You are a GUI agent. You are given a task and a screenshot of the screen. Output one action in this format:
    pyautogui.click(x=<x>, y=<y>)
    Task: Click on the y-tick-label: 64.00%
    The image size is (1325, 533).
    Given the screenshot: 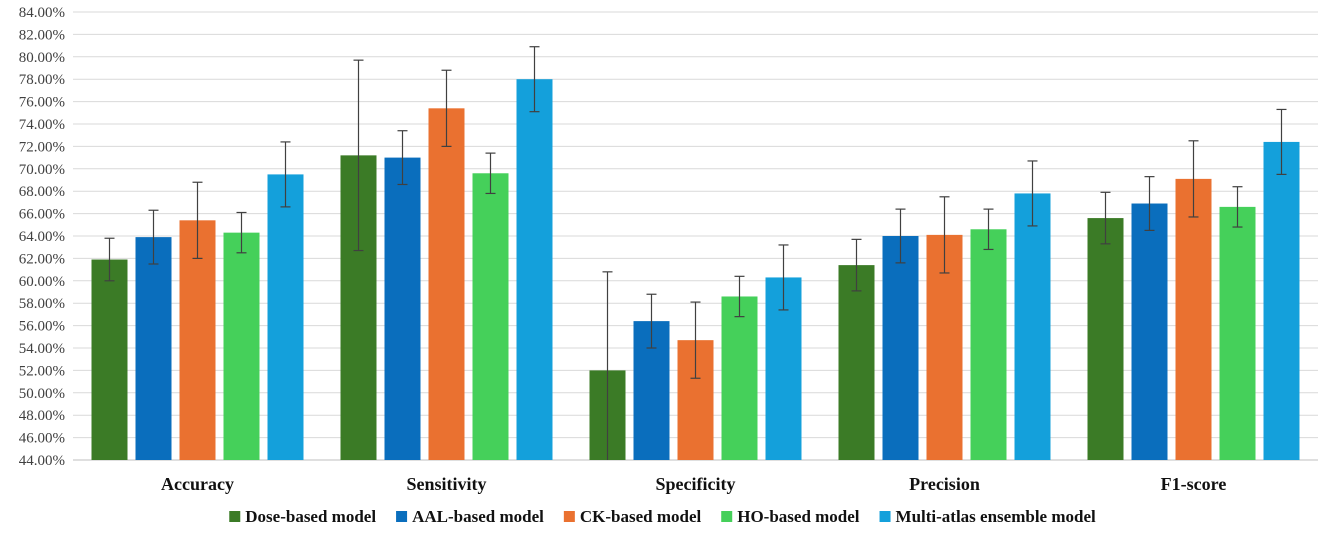 What is the action you would take?
    pyautogui.click(x=42, y=237)
    